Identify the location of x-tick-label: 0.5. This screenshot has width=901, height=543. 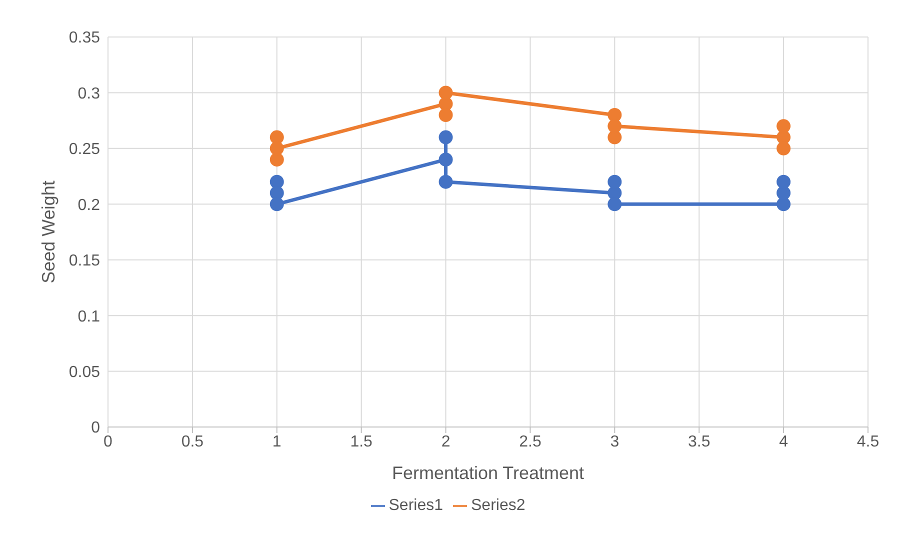
(192, 441).